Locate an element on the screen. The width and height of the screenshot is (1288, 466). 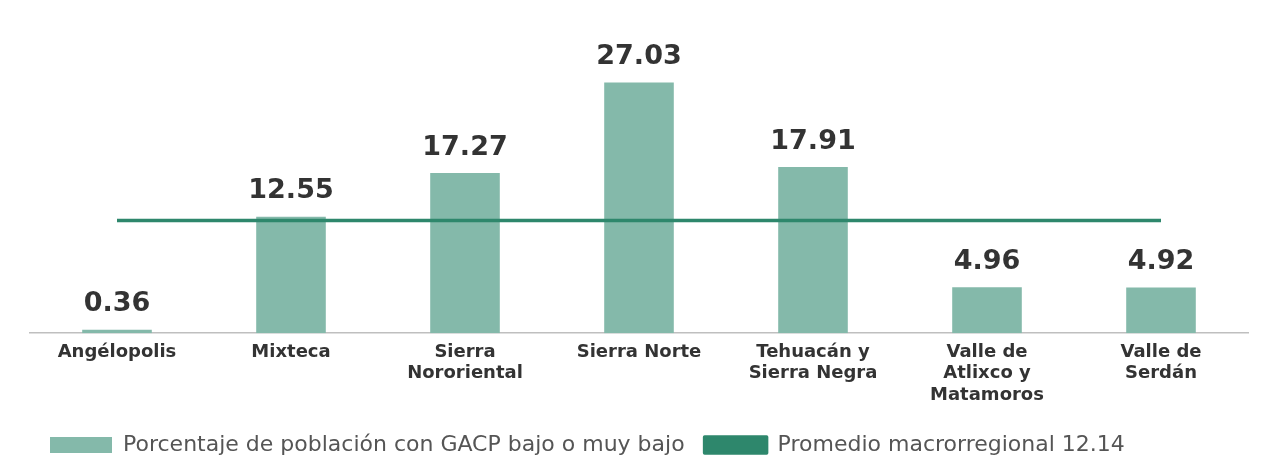
x-tick-label: Angélopolis is located at coordinates (117, 350).